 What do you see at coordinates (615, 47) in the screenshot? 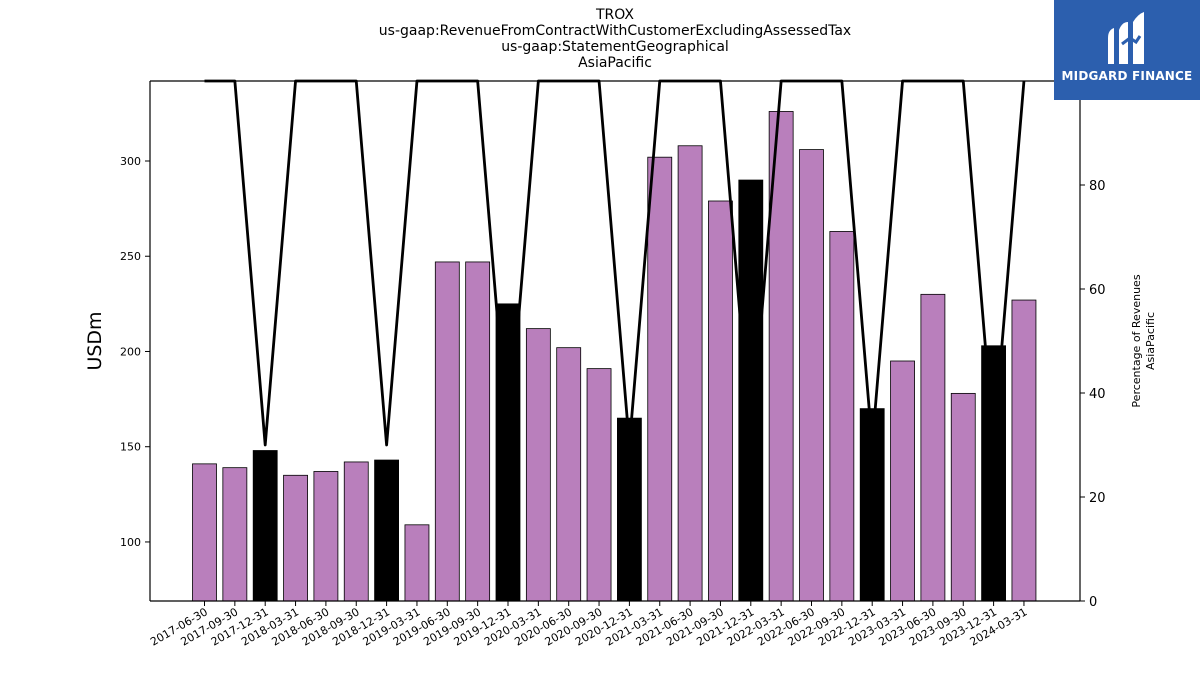
I see `chart-title-line-3: us-gaap:StatementGeographical` at bounding box center [615, 47].